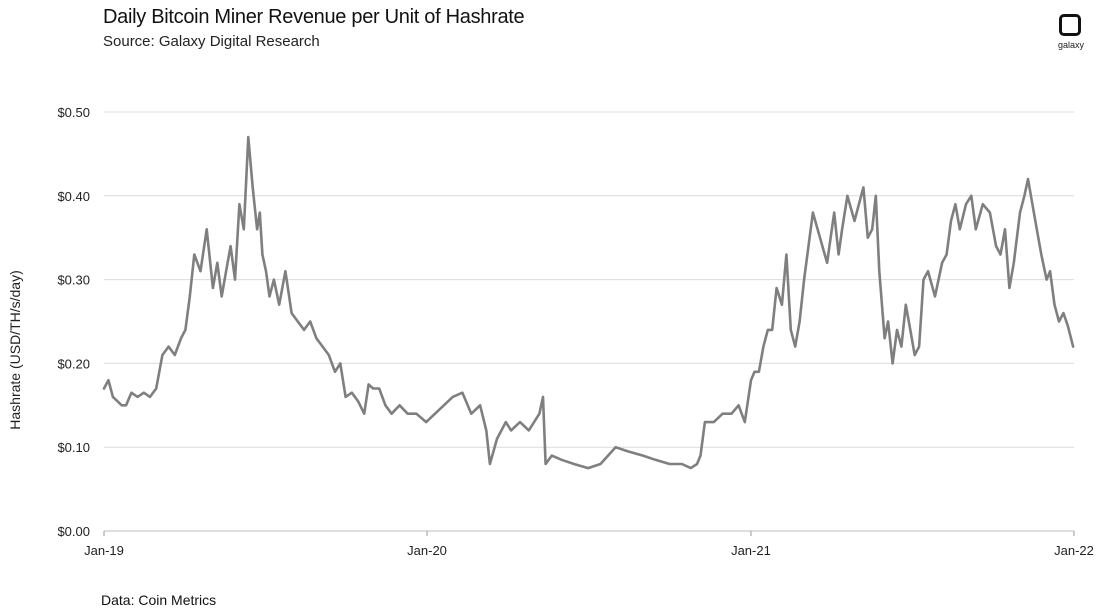 The width and height of the screenshot is (1100, 612). What do you see at coordinates (73, 196) in the screenshot?
I see `y-tick-label: $0.40` at bounding box center [73, 196].